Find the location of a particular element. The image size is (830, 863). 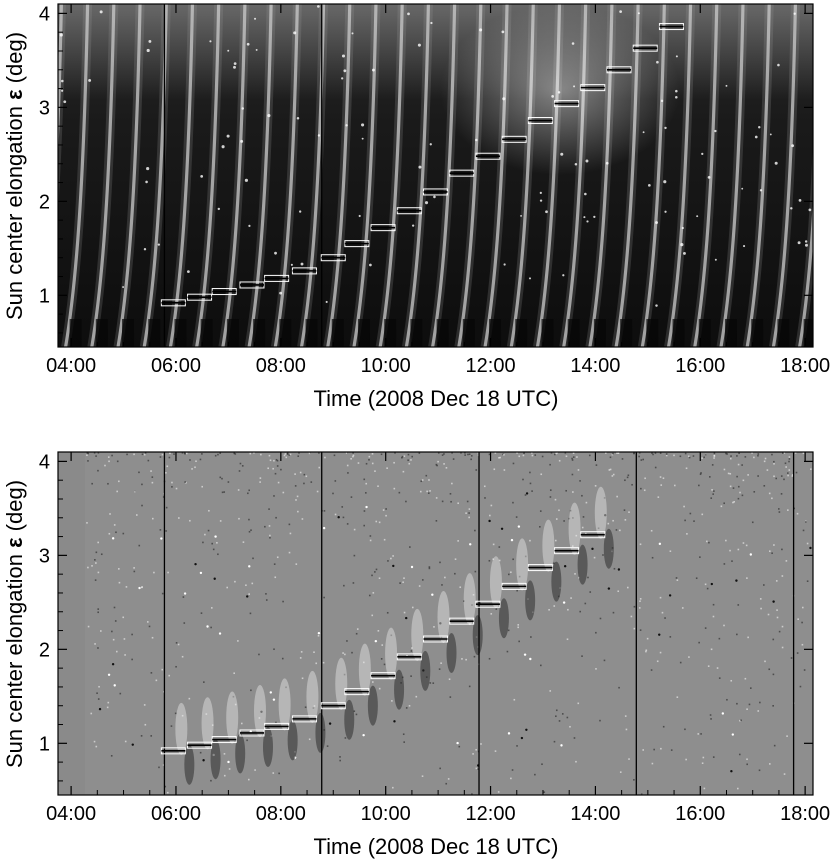

streak is located at coordinates (365, 175).